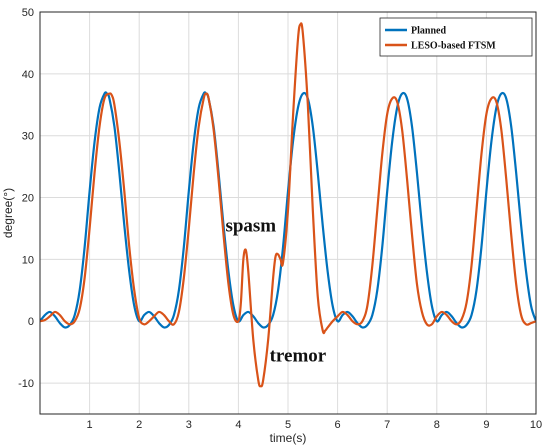  Describe the element at coordinates (250, 226) in the screenshot. I see `annotation-spasm: spasm` at that location.